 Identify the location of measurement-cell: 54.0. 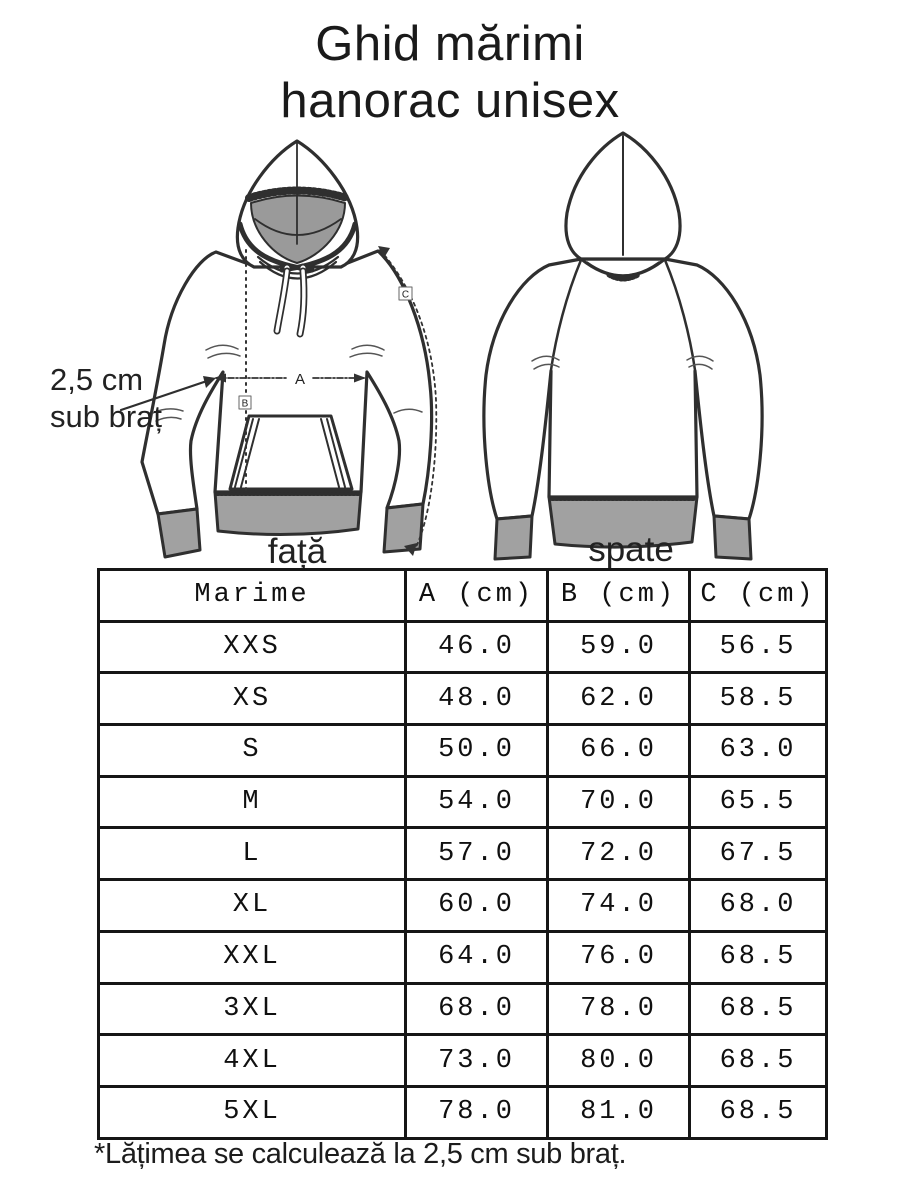
(476, 802).